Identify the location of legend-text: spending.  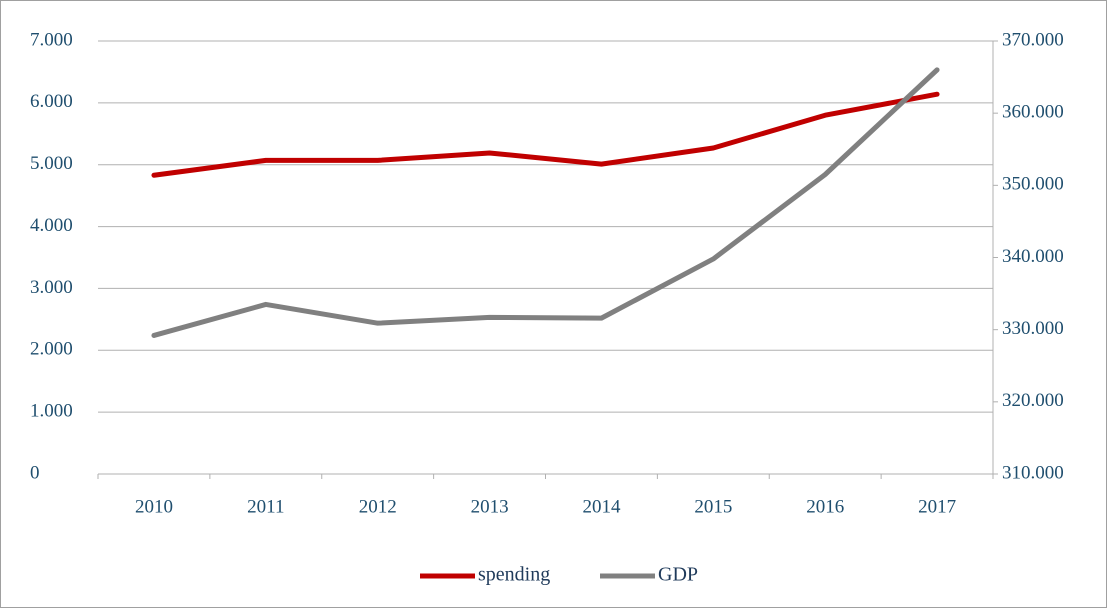
(514, 575).